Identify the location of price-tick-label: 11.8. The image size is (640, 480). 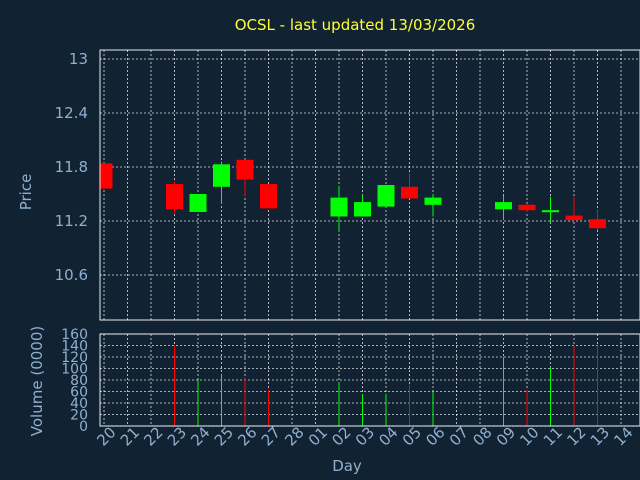
(71, 167).